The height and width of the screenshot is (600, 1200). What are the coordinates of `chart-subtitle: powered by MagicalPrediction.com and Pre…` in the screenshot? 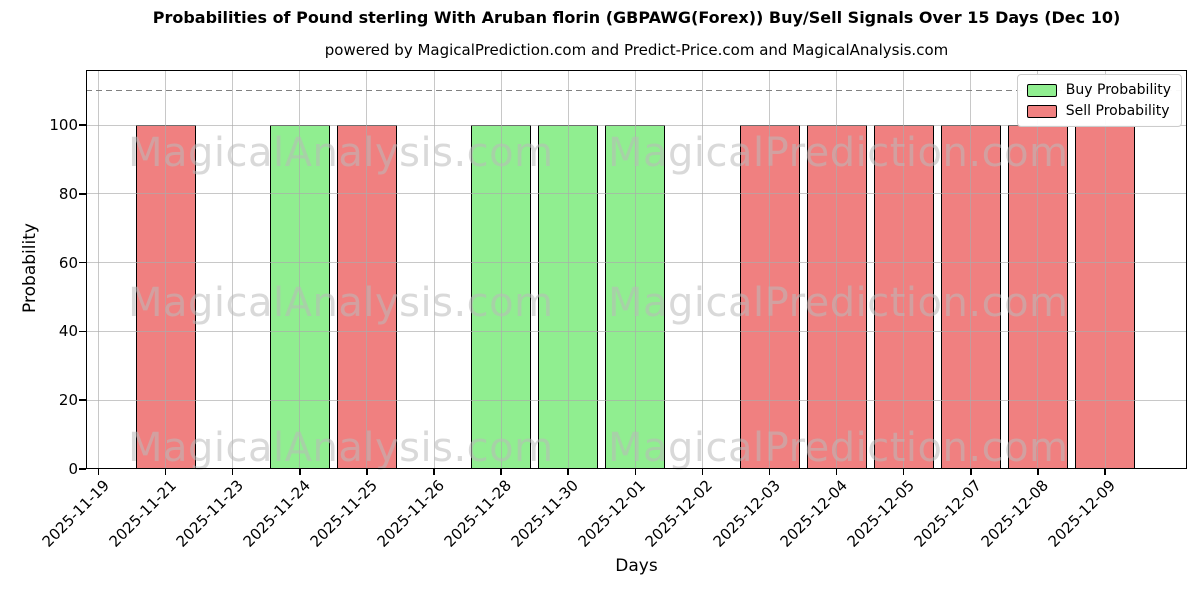 It's located at (636, 50).